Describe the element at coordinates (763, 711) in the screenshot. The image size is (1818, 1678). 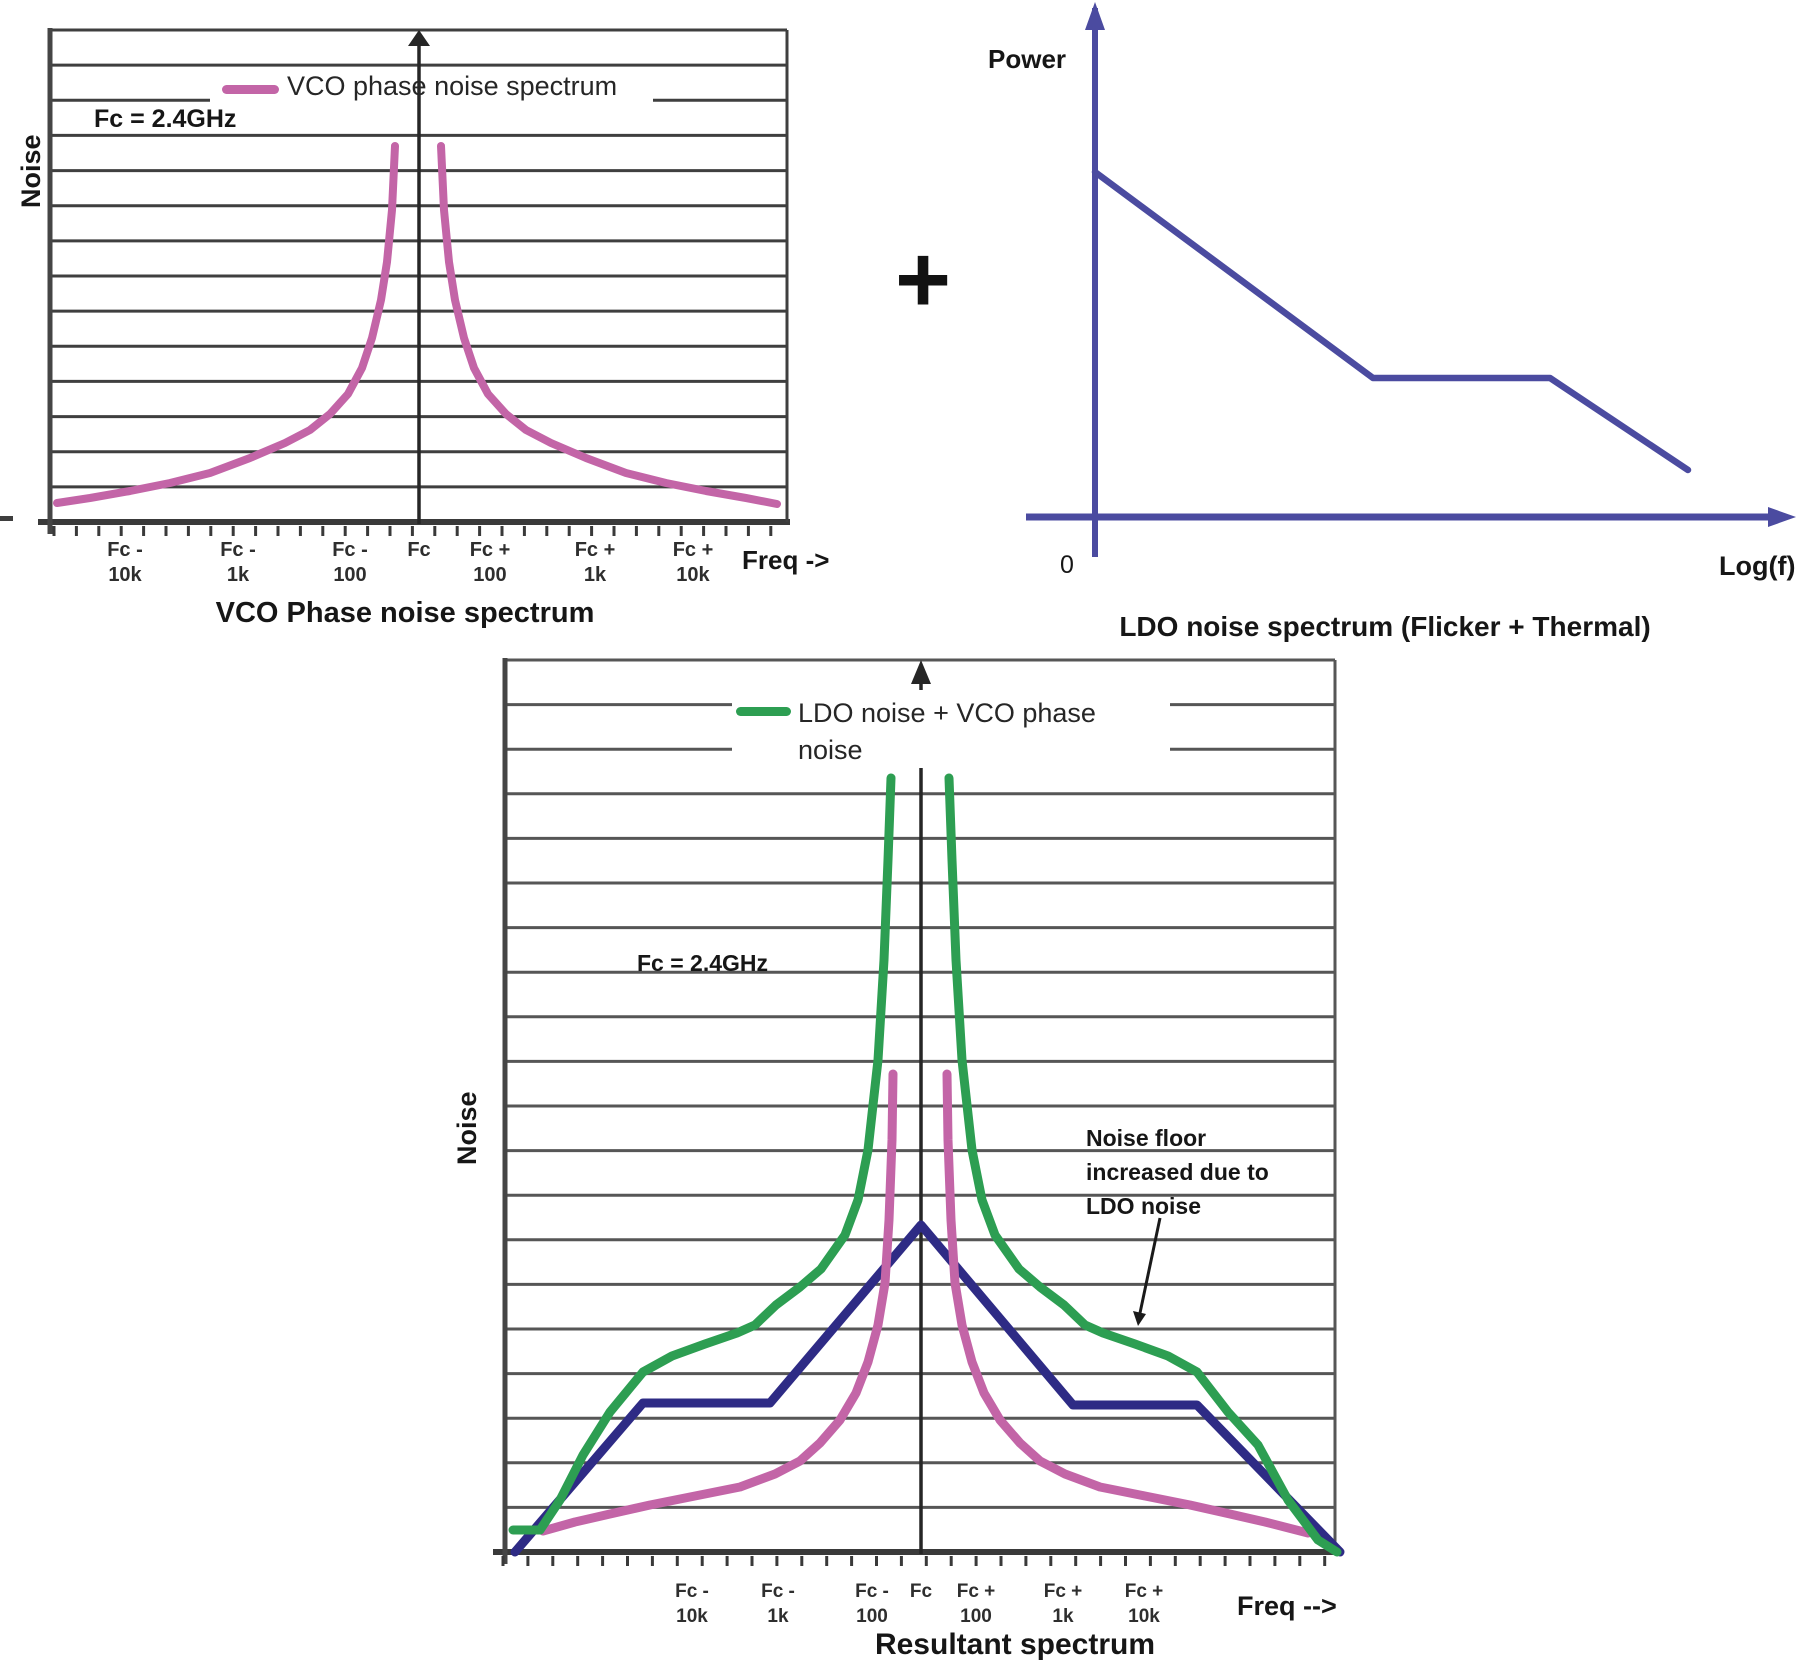
I see `resultant-legend-swatch-line` at that location.